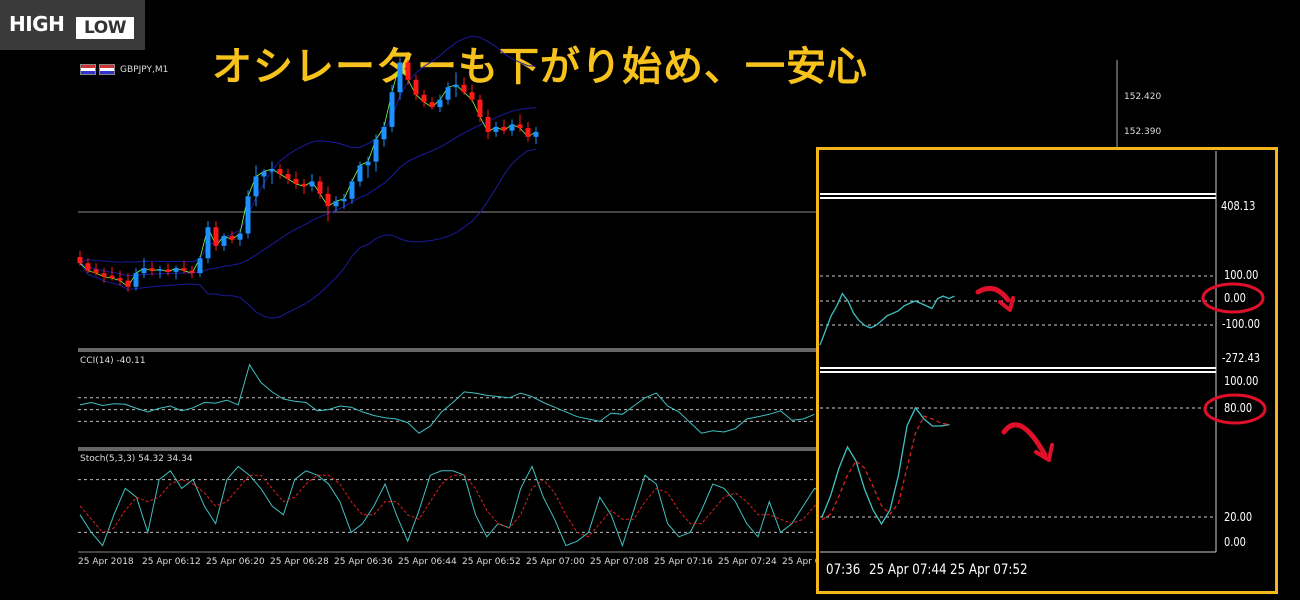 This screenshot has height=600, width=1300. I want to click on price-label: 152.390, so click(1143, 132).